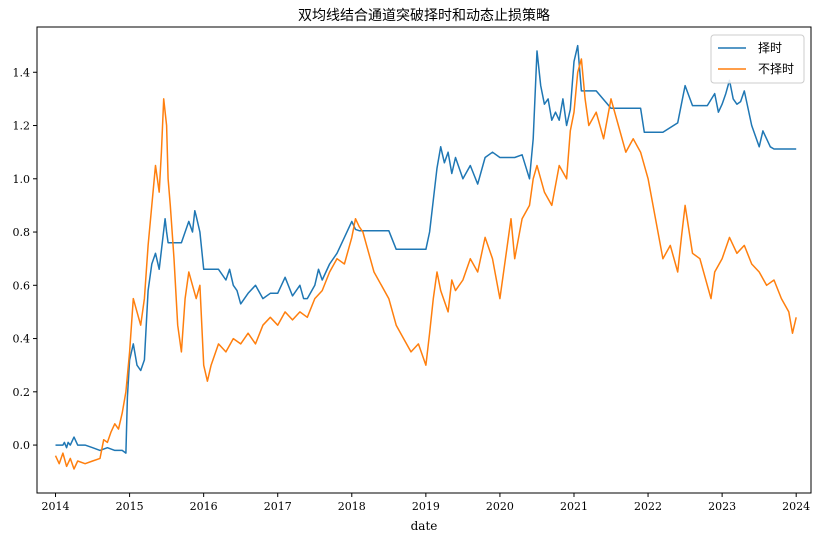  What do you see at coordinates (56, 506) in the screenshot?
I see `x-tick-label: 2014` at bounding box center [56, 506].